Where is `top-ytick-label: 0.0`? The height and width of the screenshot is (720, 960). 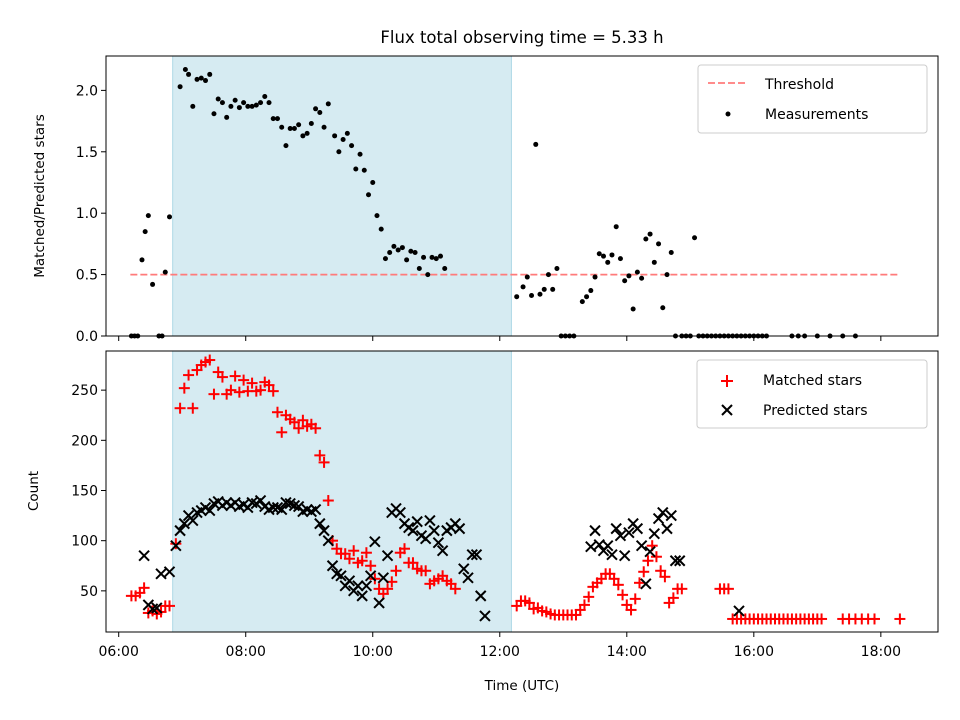
top-ytick-label: 0.0 is located at coordinates (87, 337).